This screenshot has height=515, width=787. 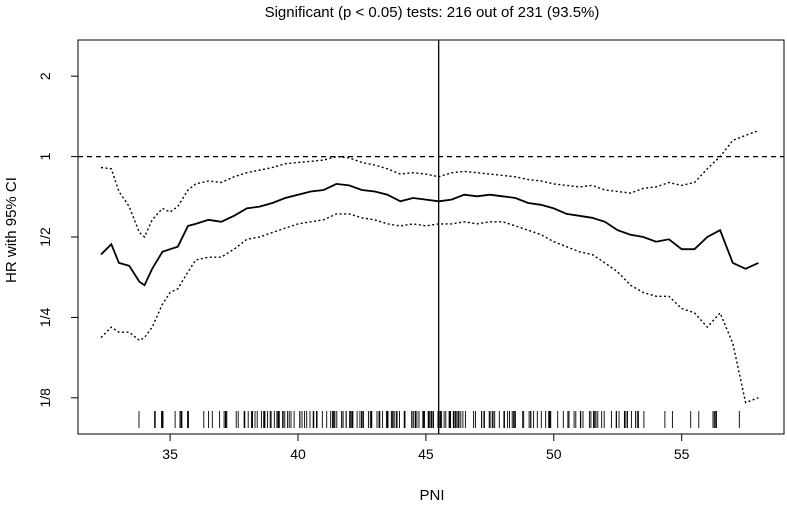 What do you see at coordinates (554, 454) in the screenshot?
I see `x-tick-label: 50` at bounding box center [554, 454].